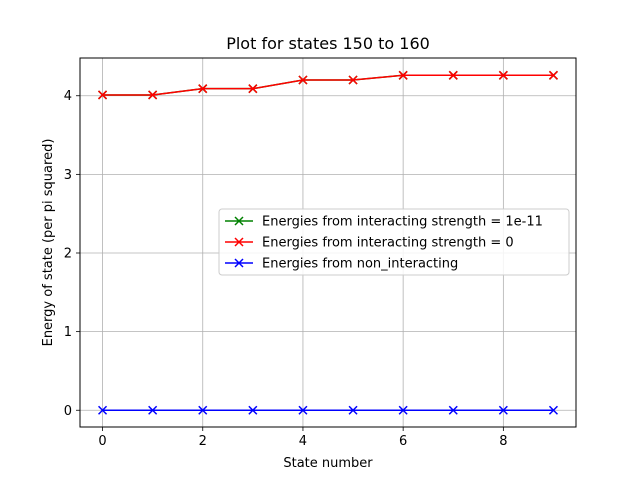 The height and width of the screenshot is (480, 640). What do you see at coordinates (328, 43) in the screenshot?
I see `chart-title: Plot for states 150 to 160` at bounding box center [328, 43].